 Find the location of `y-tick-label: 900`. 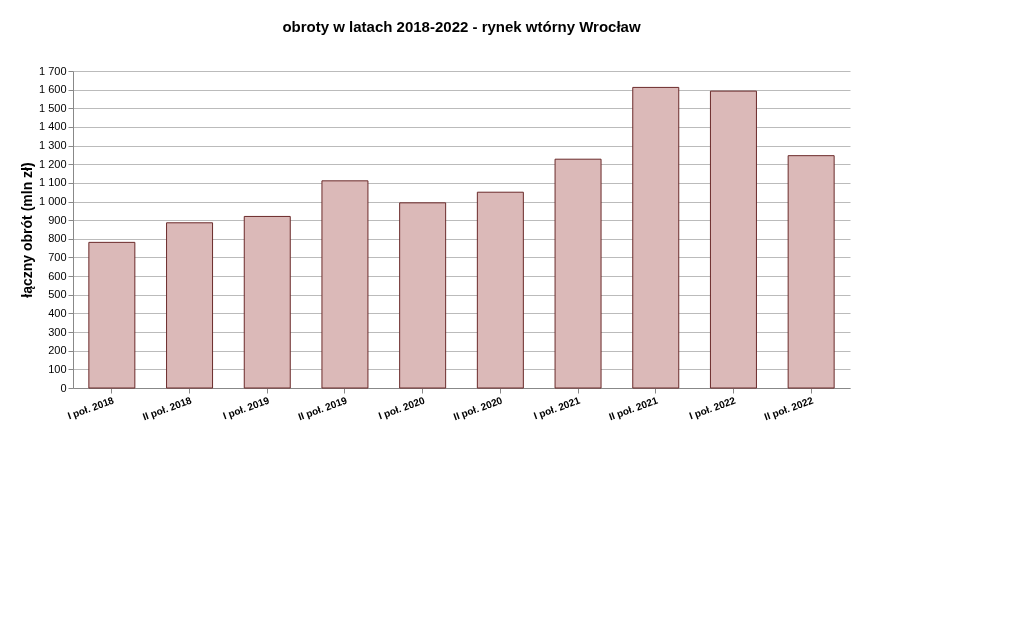

y-tick-label: 900 is located at coordinates (57, 219).